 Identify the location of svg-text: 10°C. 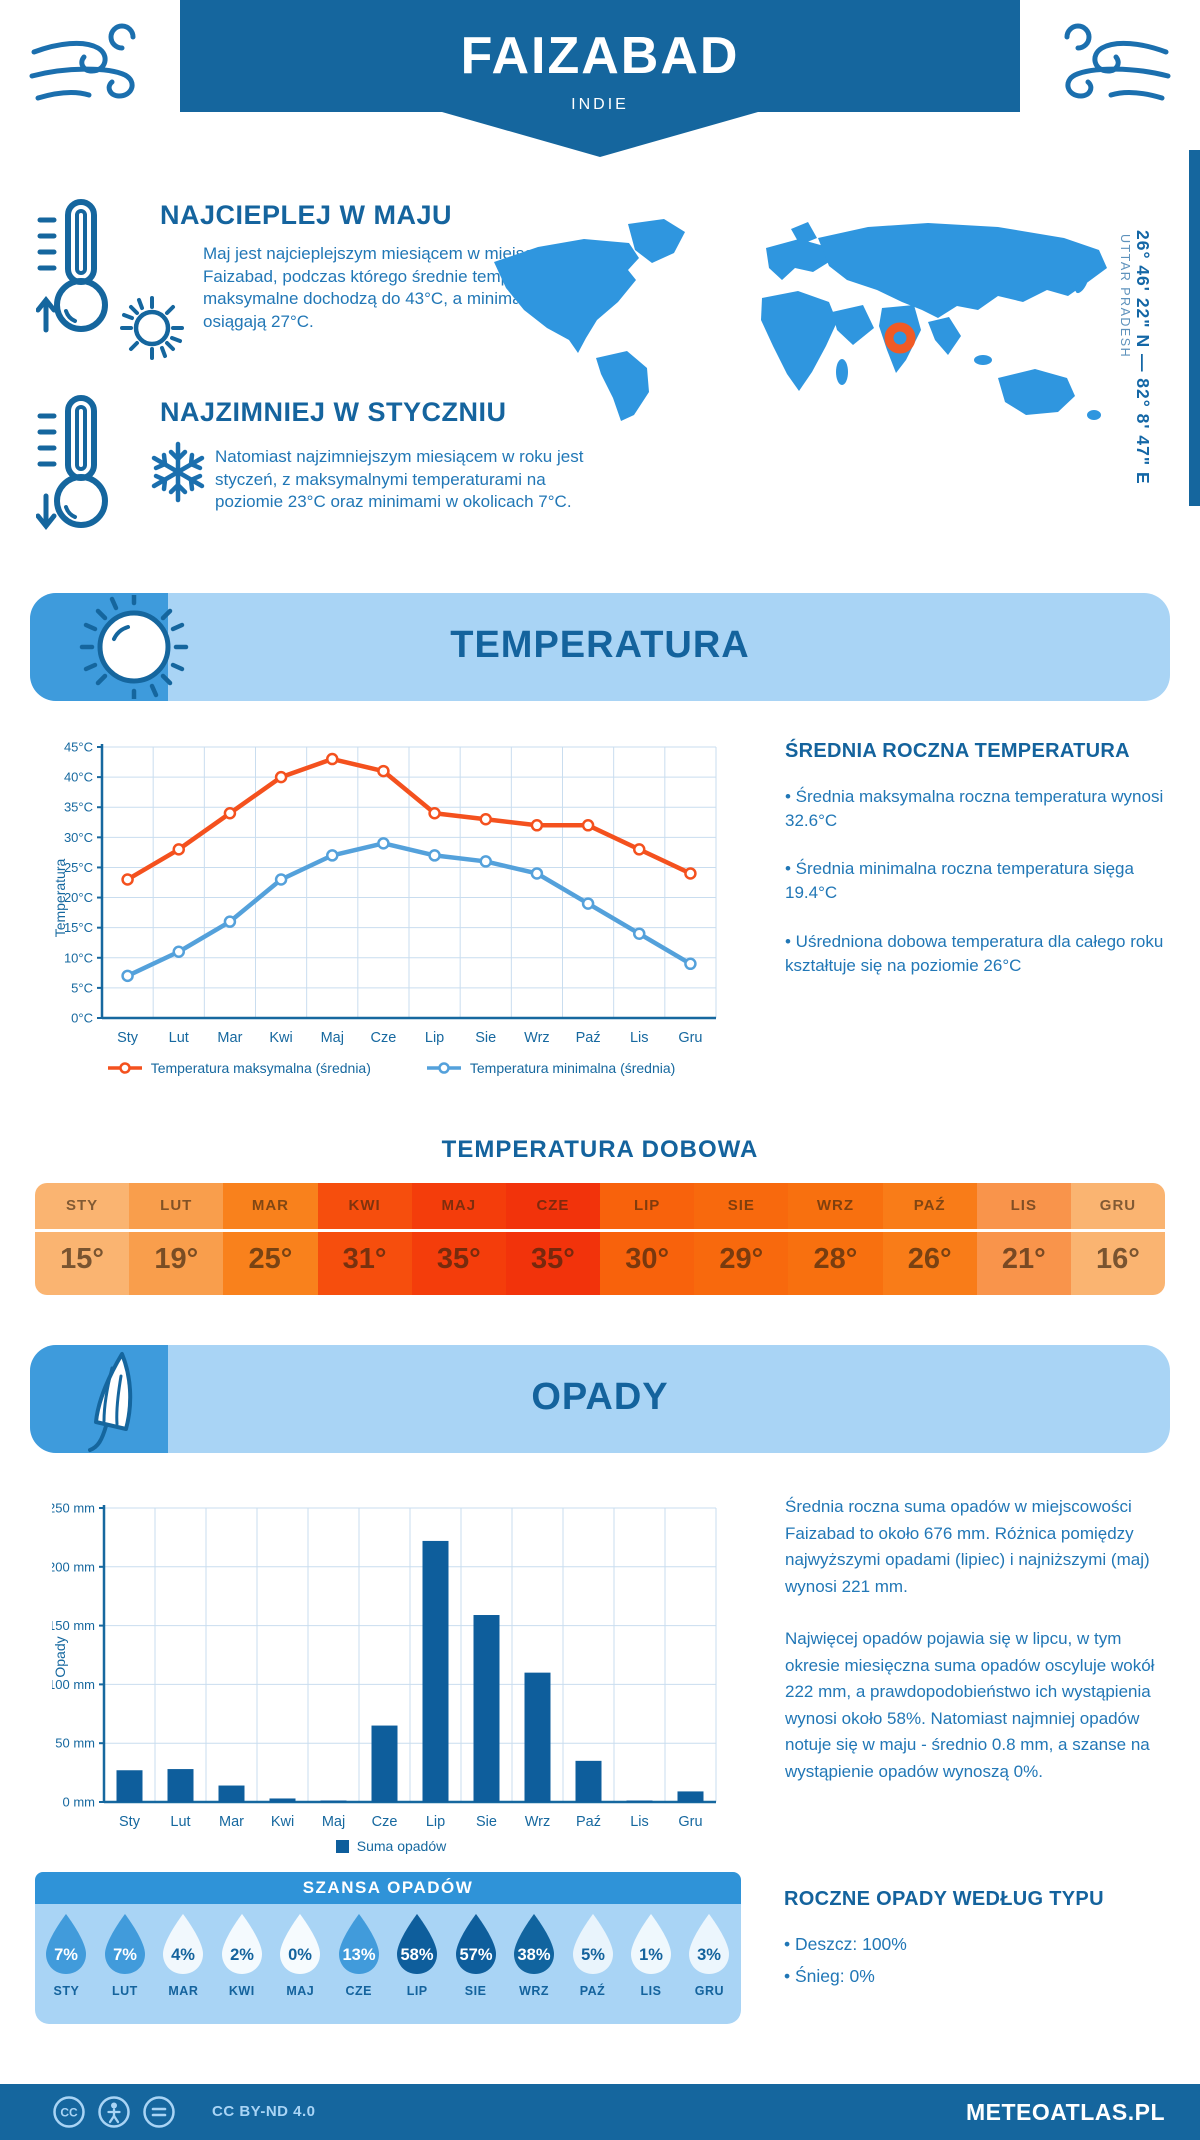
(78, 957).